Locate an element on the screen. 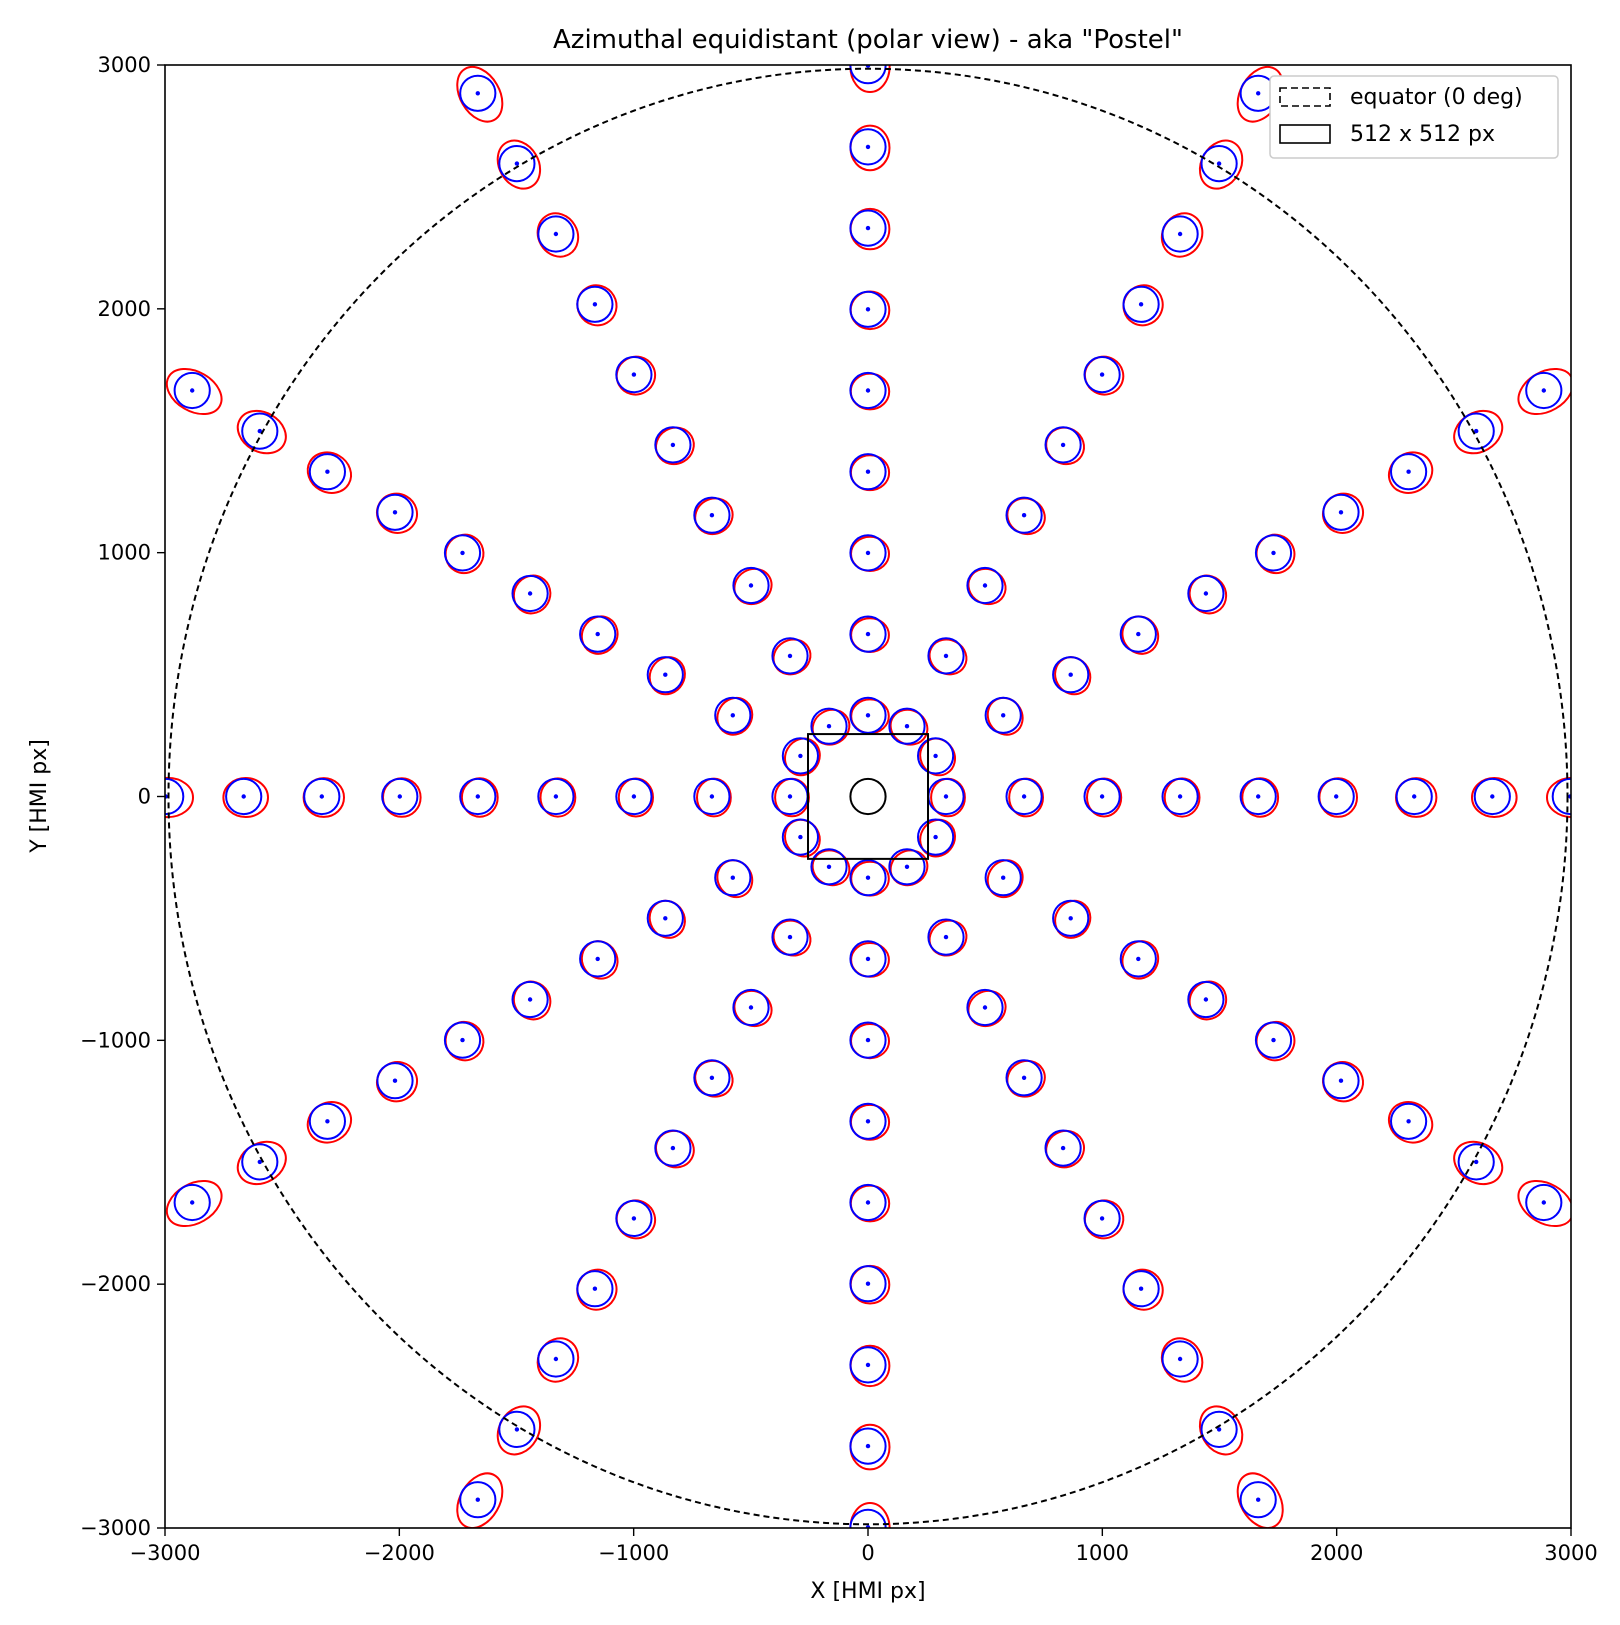 This screenshot has width=1620, height=1625. y-tick-label: 0 is located at coordinates (144, 797).